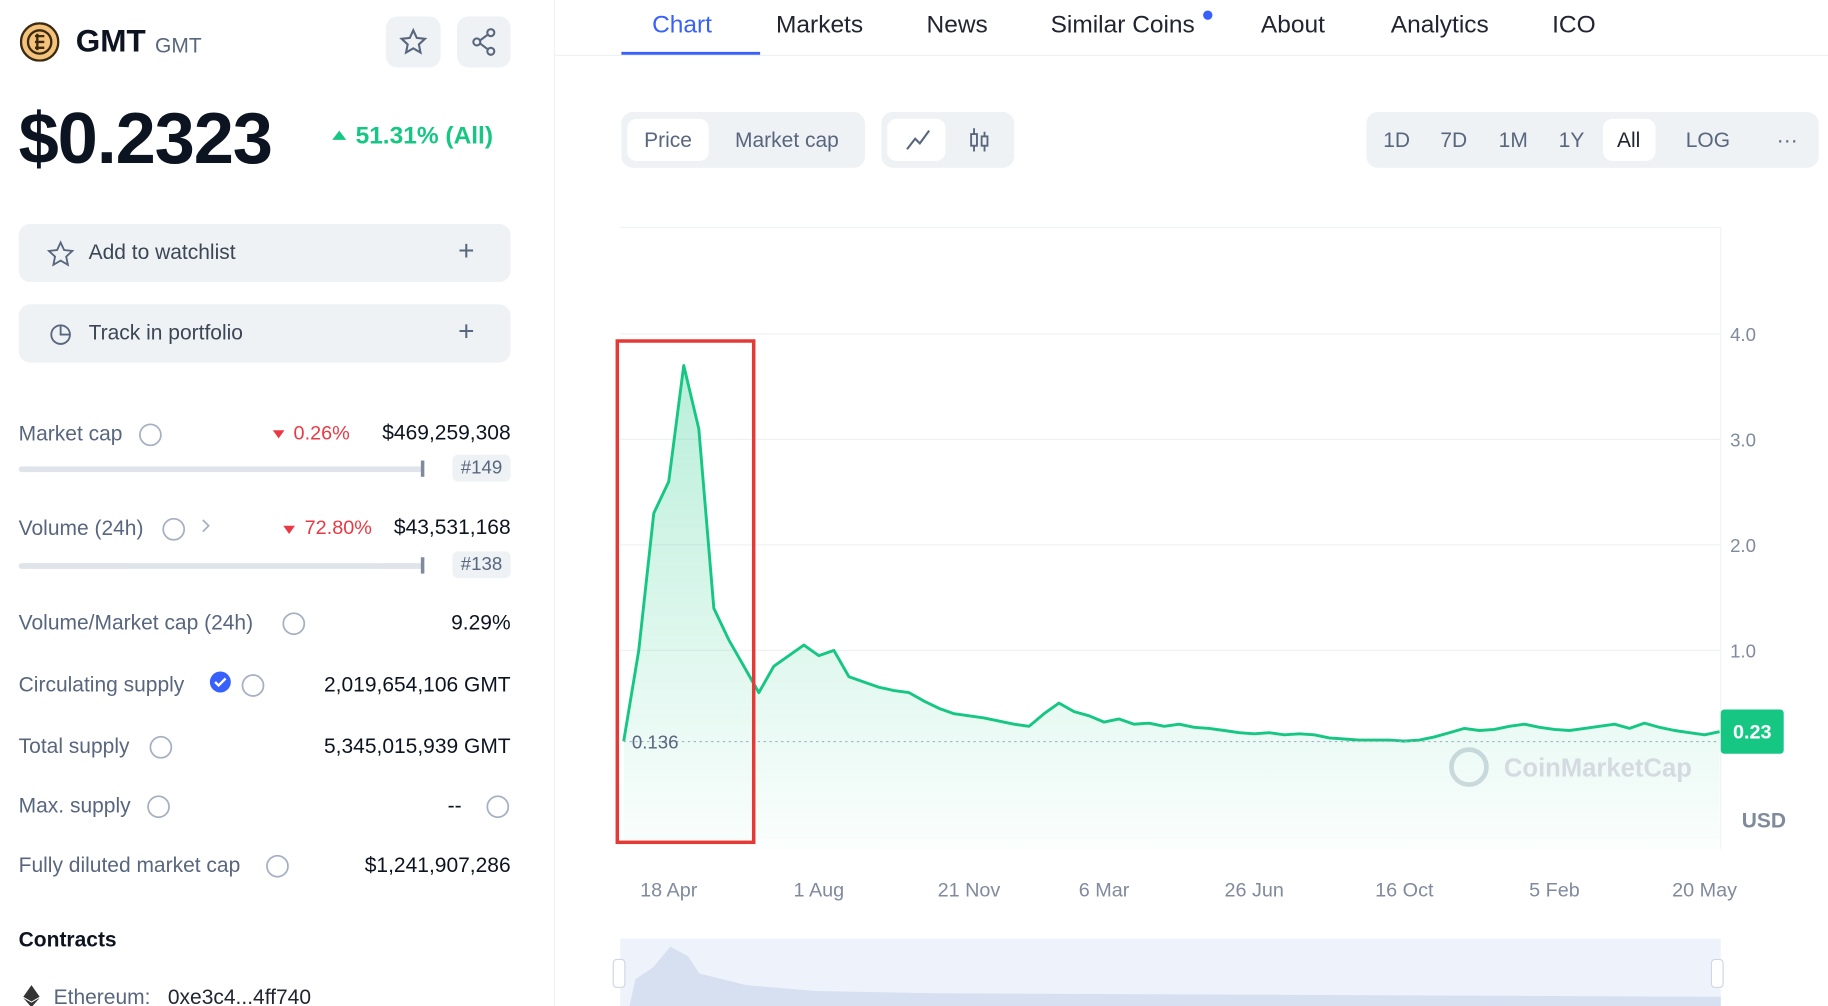 Image resolution: width=1828 pixels, height=1006 pixels. I want to click on stat-change: 0.26%, so click(321, 433).